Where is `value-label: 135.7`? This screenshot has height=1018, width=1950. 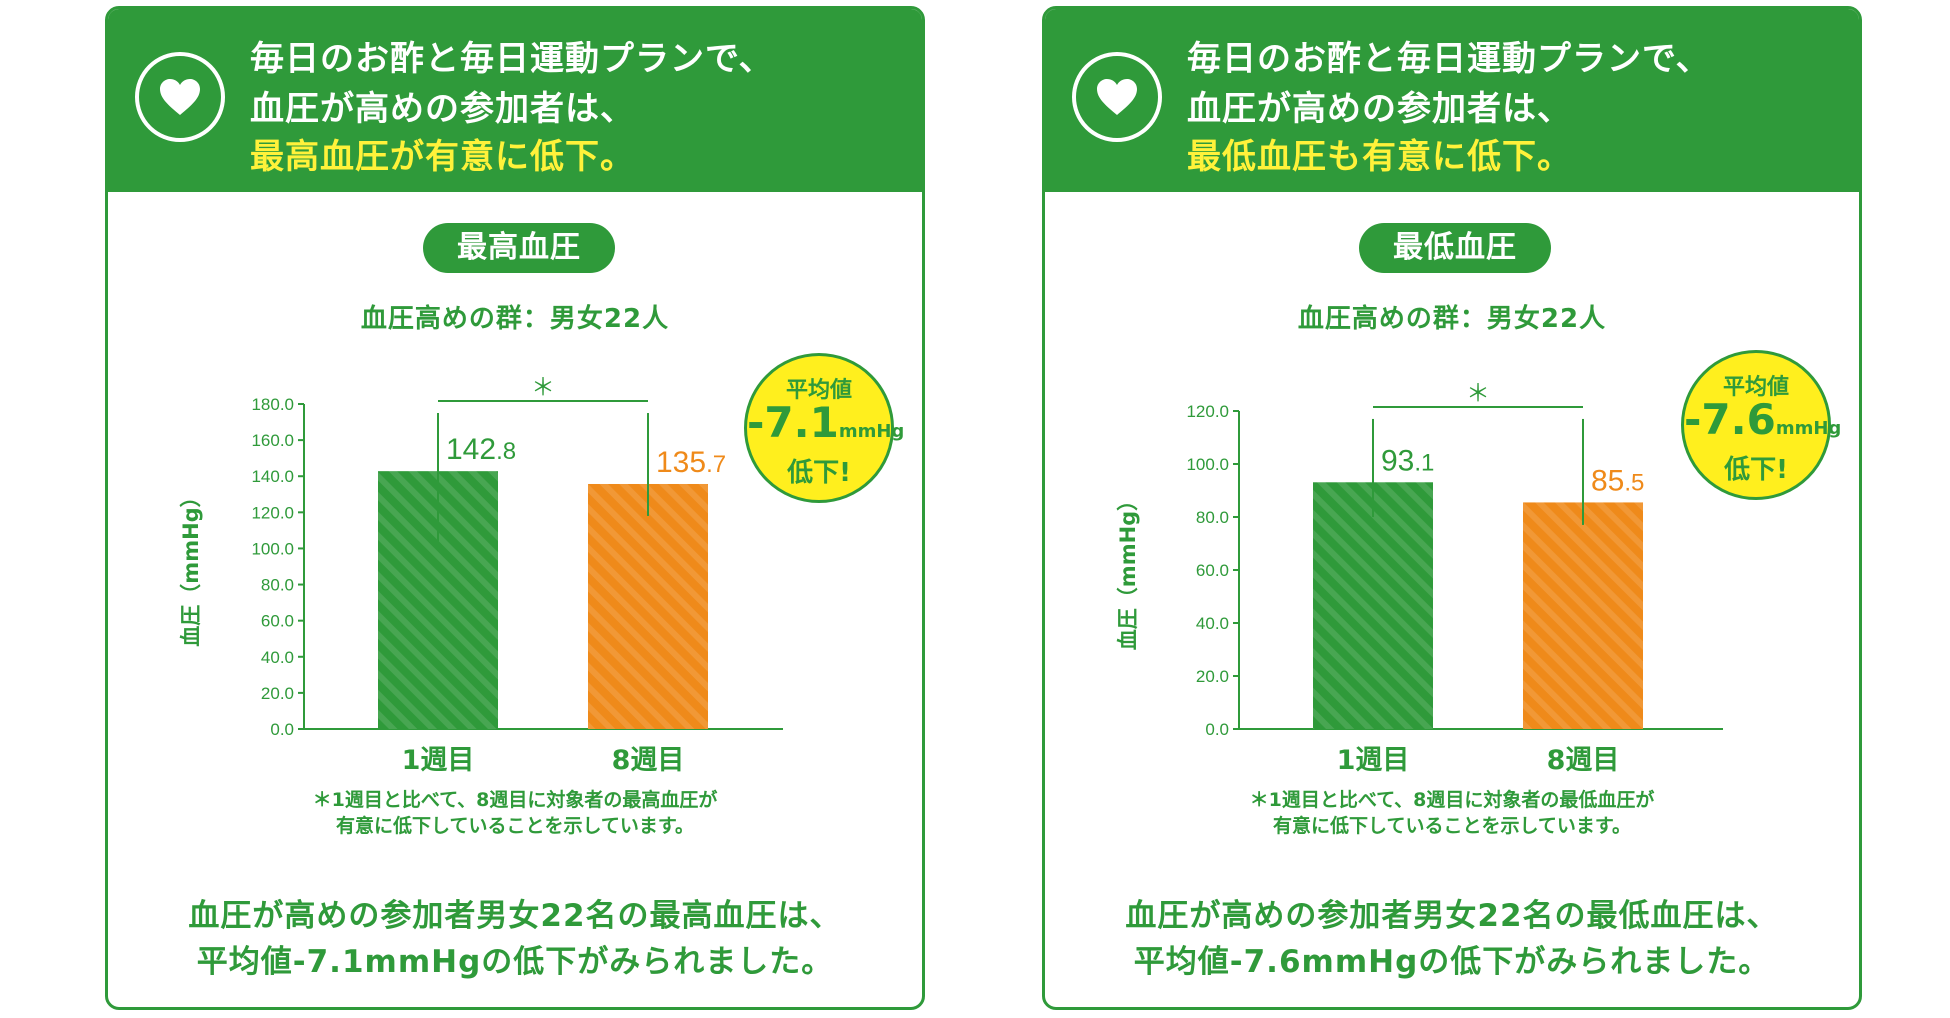
value-label: 135.7 is located at coordinates (691, 462).